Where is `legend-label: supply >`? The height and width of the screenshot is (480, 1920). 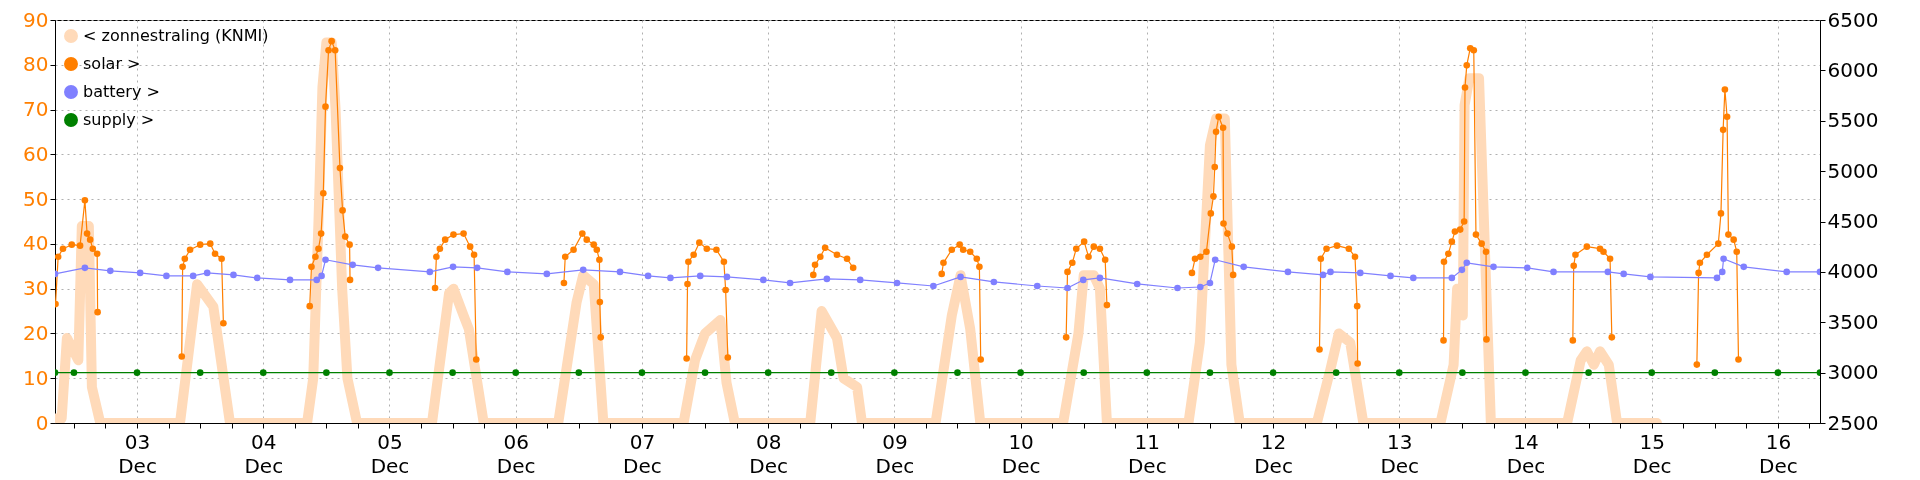 legend-label: supply > is located at coordinates (119, 119).